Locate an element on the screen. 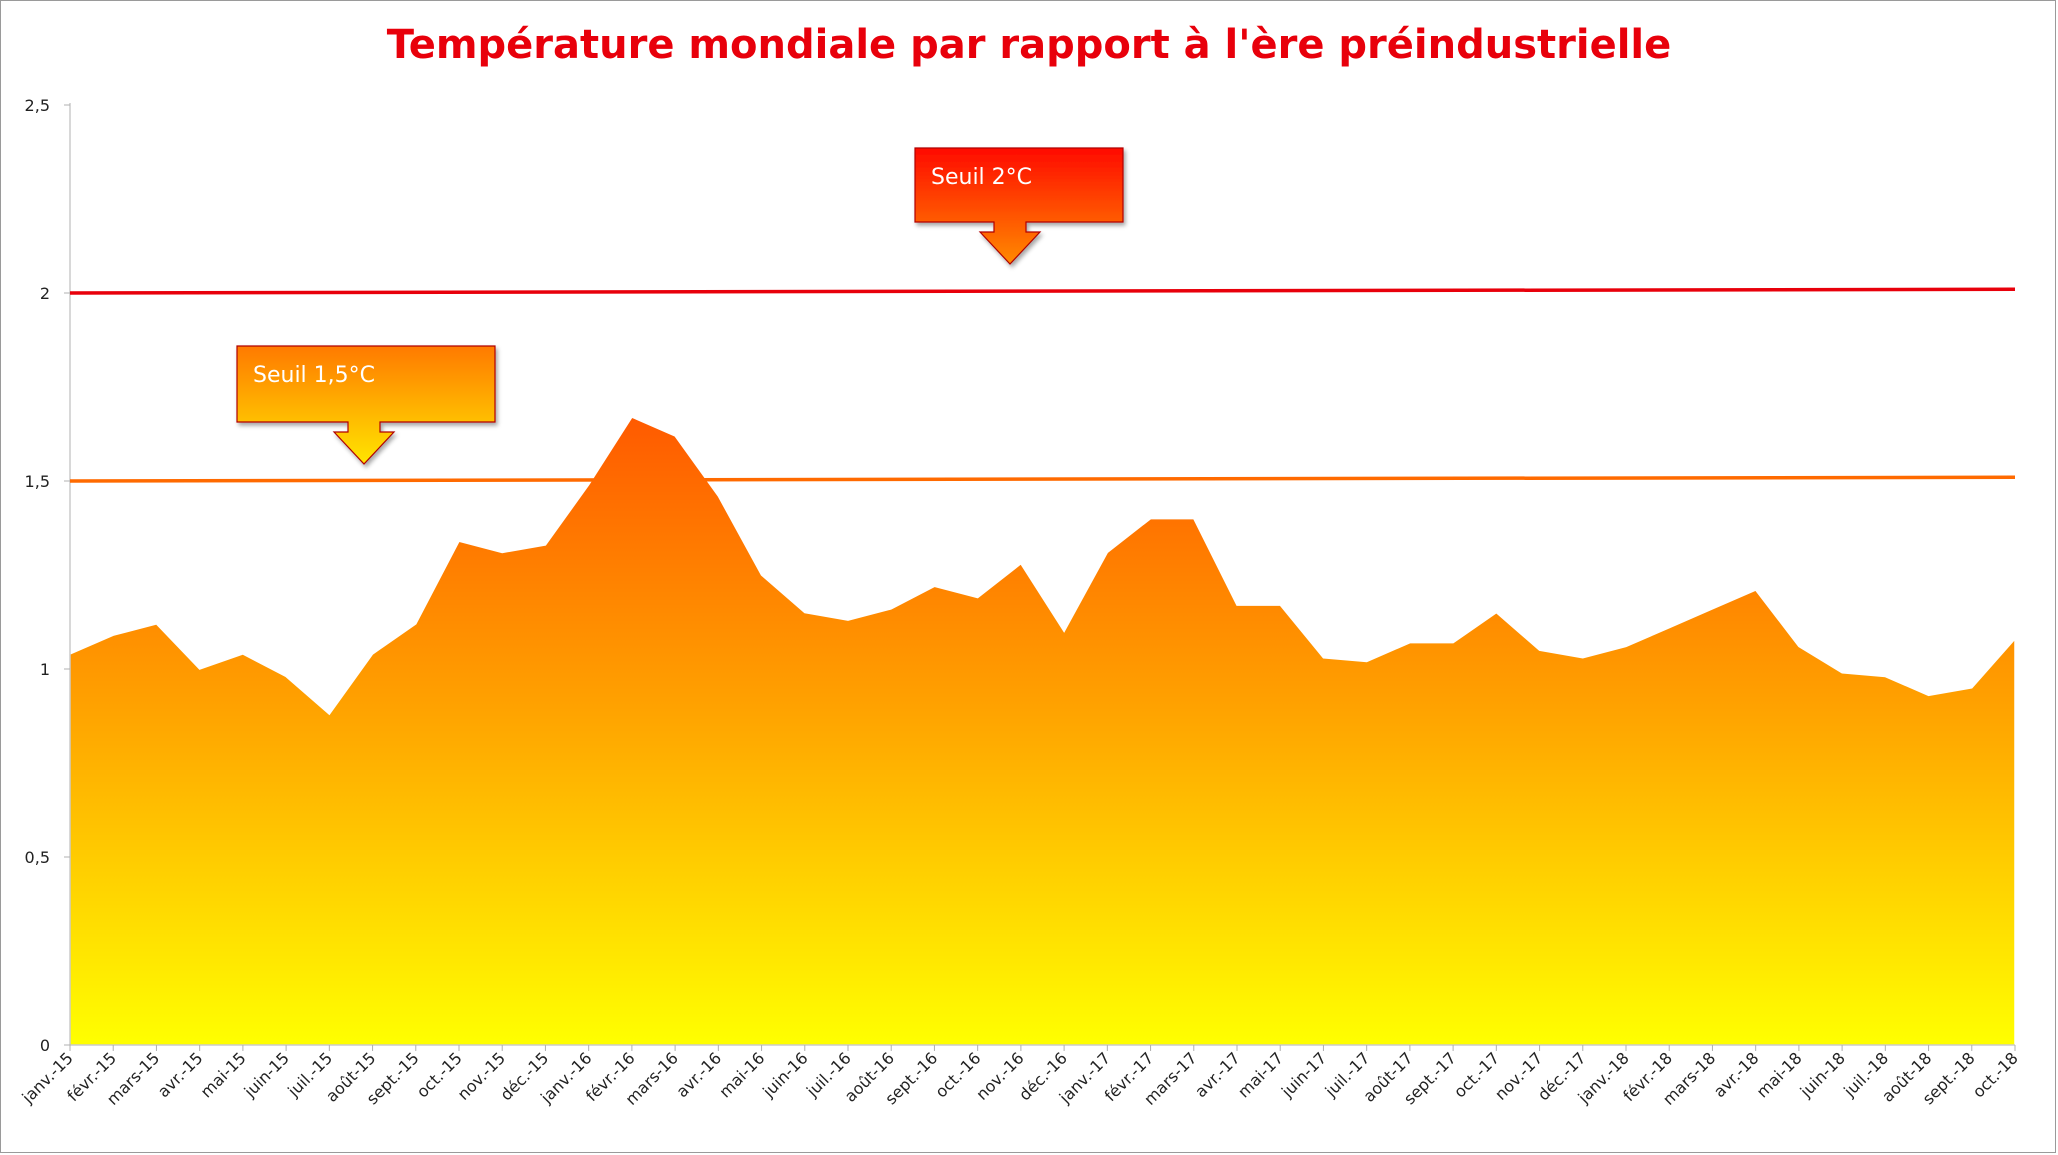  threshold-1-5-line is located at coordinates (1042, 479).